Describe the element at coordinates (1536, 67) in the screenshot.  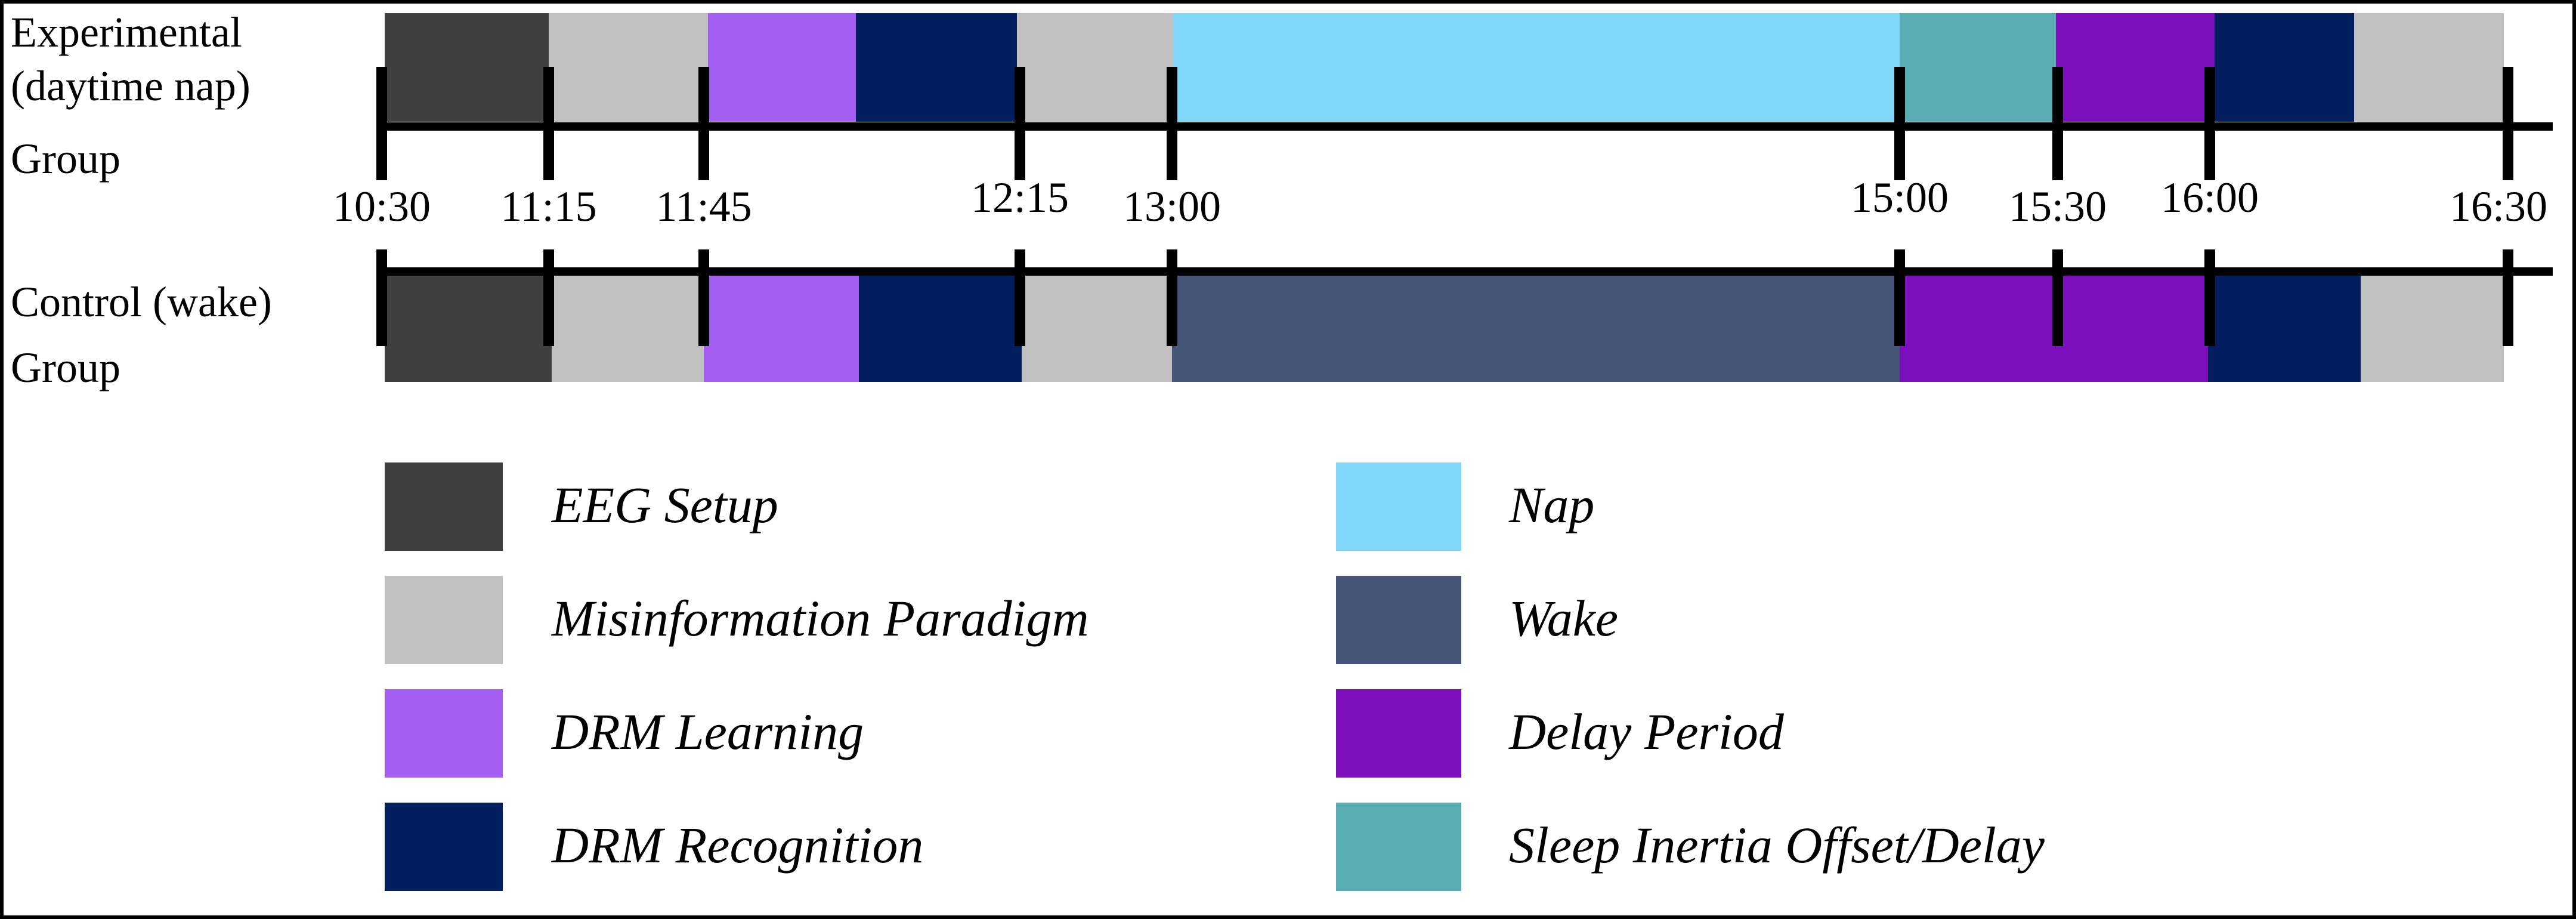
I see `experimental-segment-nap` at that location.